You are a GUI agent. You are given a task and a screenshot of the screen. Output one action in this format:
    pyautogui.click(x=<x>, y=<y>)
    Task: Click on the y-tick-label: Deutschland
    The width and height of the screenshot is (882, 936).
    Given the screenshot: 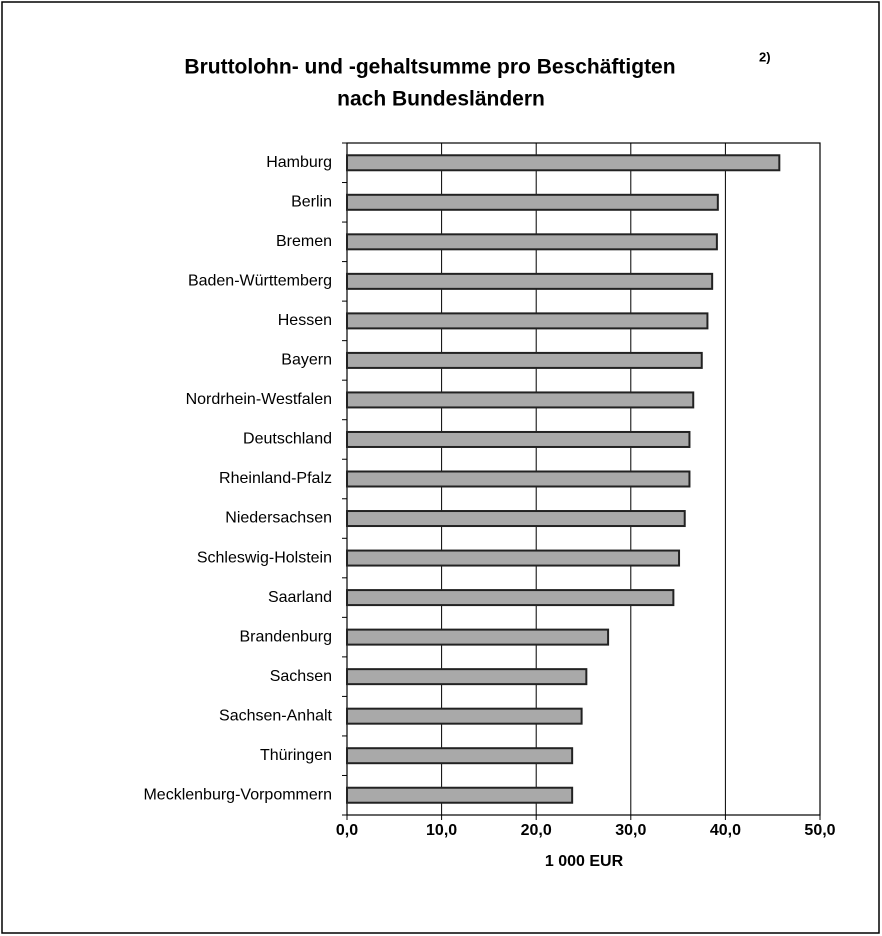 What is the action you would take?
    pyautogui.click(x=287, y=439)
    